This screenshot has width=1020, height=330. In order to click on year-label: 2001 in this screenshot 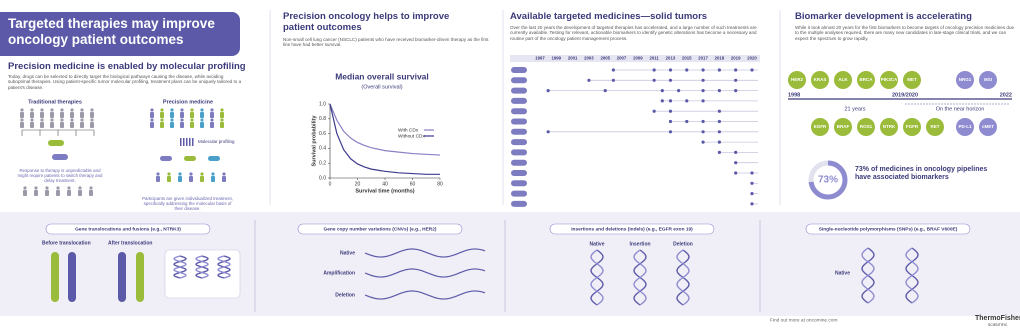, I will do `click(573, 58)`.